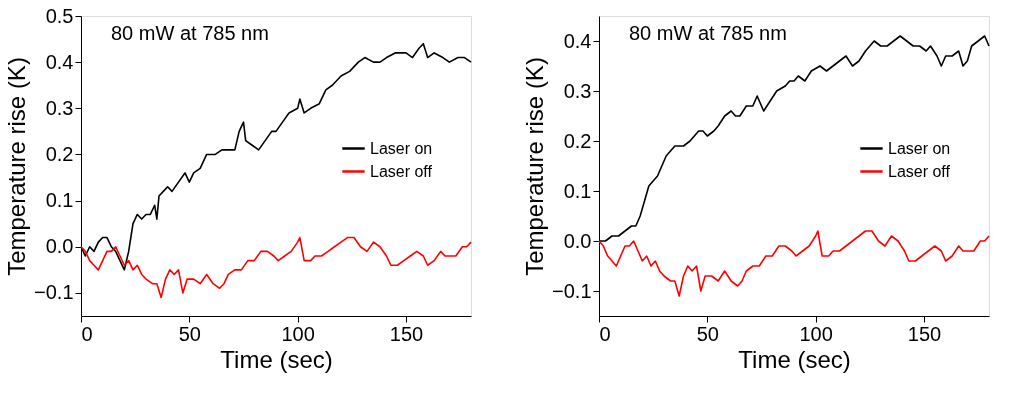  I want to click on y-tick-label: 0.5, so click(59, 15).